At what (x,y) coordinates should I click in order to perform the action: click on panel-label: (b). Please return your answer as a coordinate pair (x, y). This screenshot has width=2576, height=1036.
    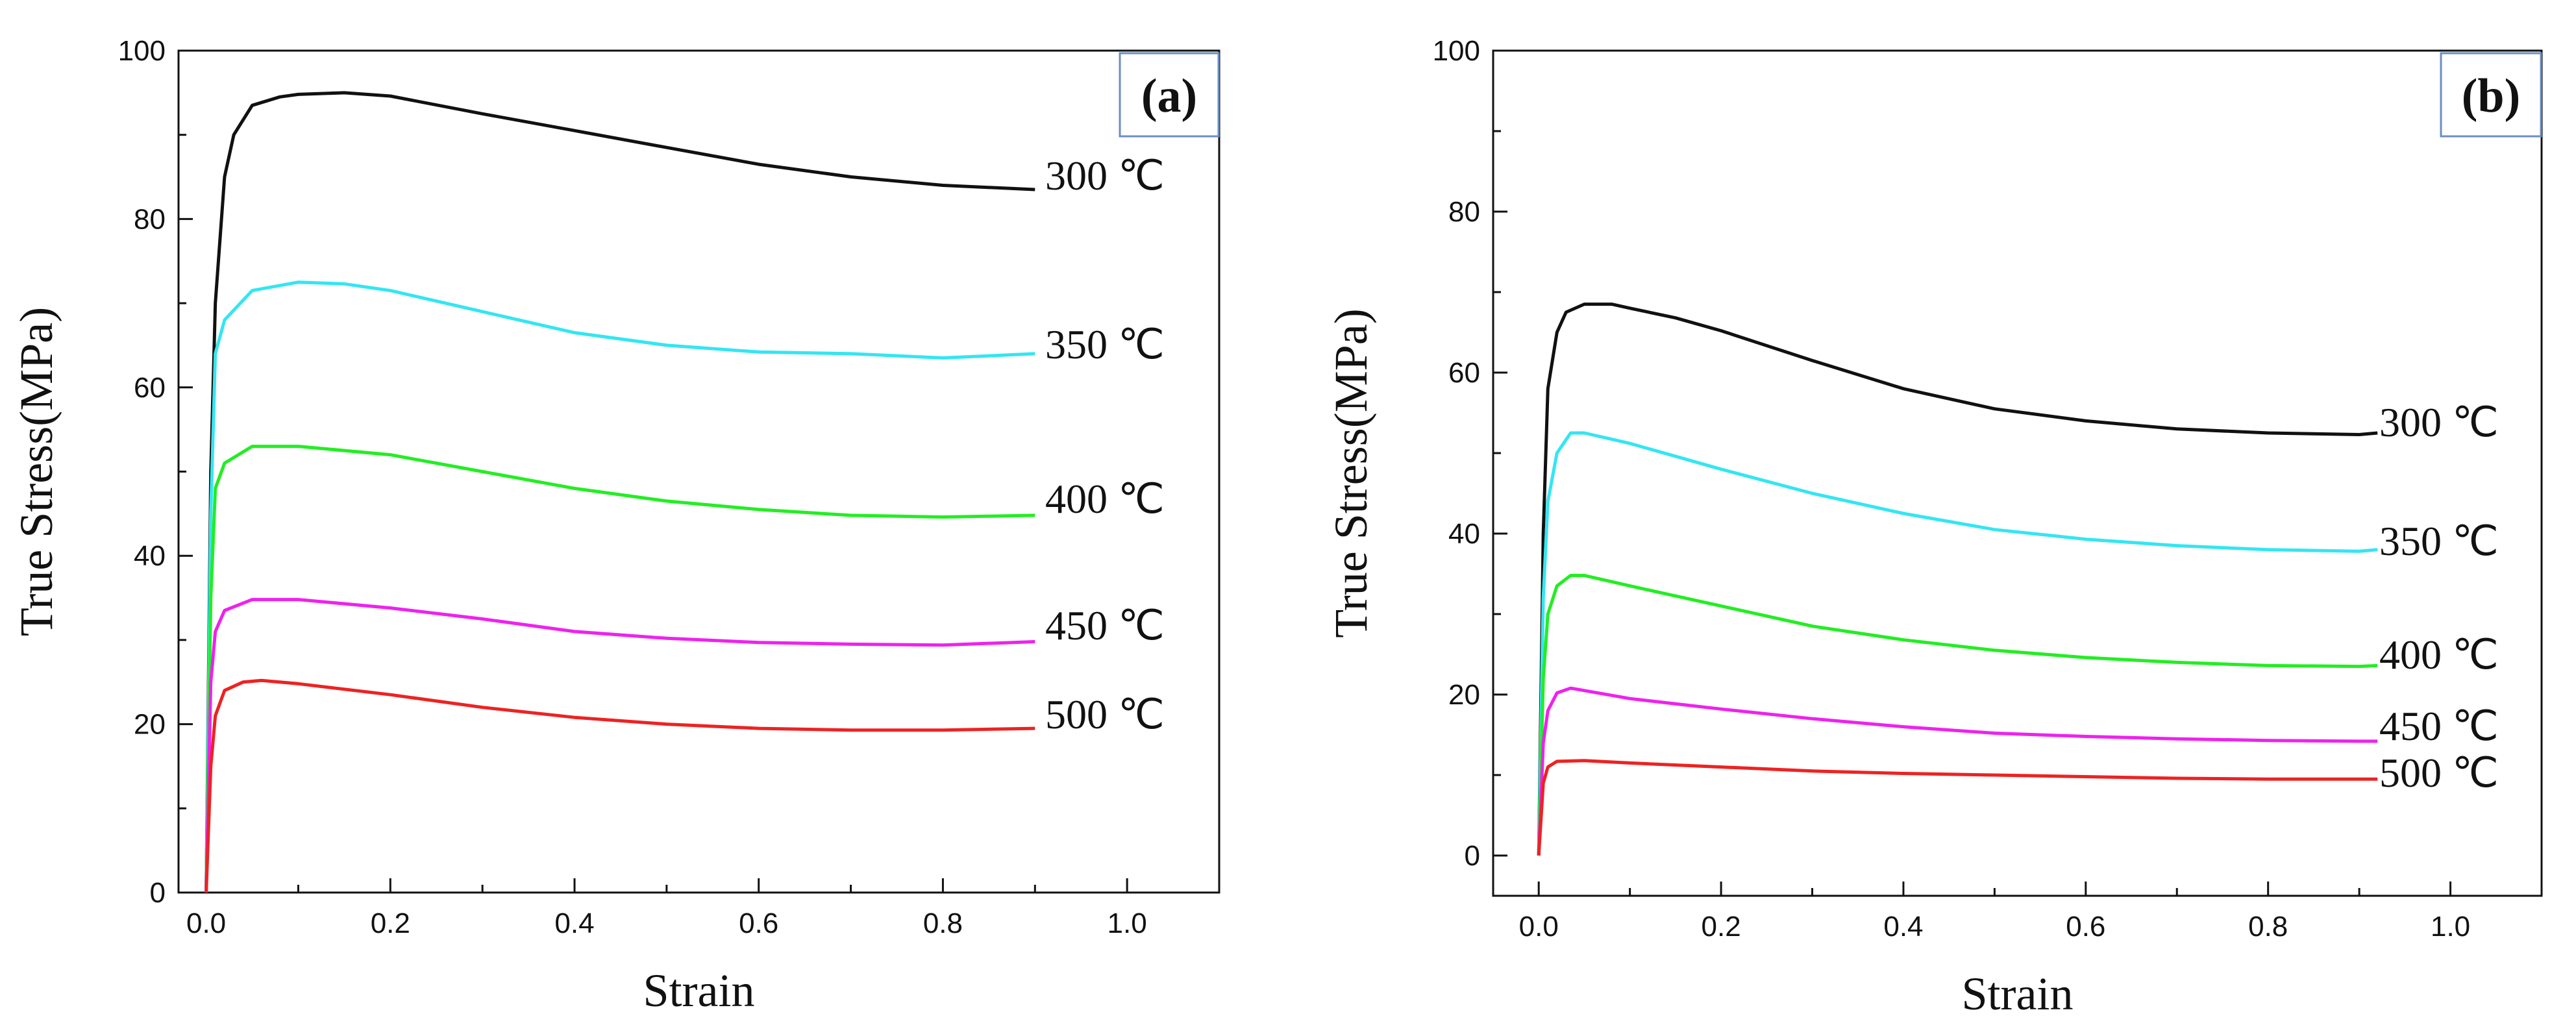
    Looking at the image, I should click on (2491, 96).